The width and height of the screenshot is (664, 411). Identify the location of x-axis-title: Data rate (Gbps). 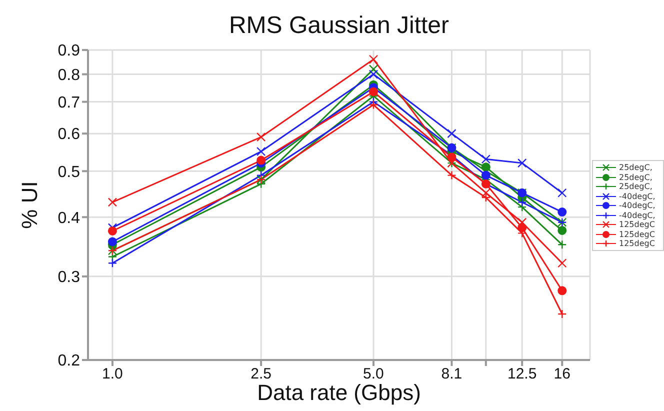
(339, 392).